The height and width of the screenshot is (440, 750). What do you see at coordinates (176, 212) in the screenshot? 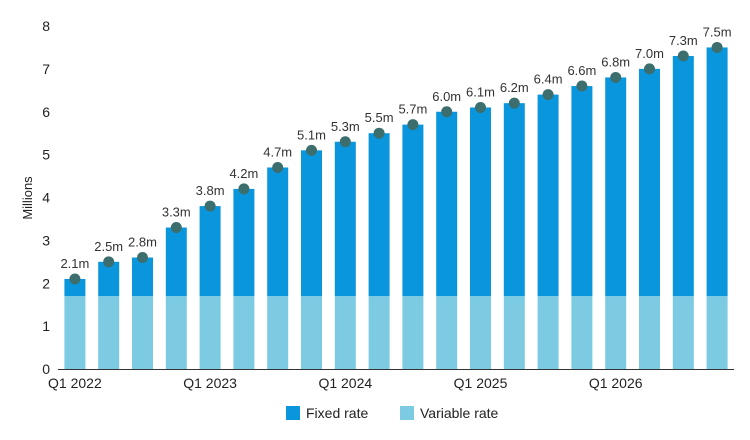
I see `total-data-label: 3.3m` at bounding box center [176, 212].